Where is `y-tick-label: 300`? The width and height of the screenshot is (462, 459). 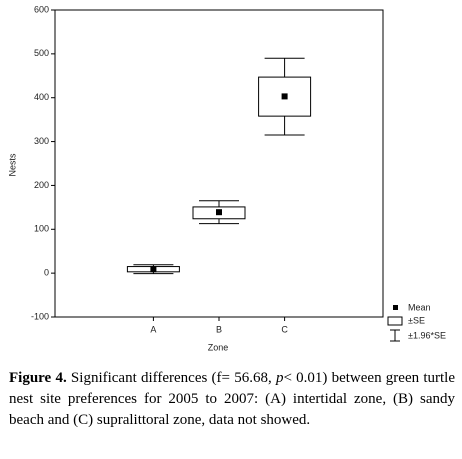 y-tick-label: 300 is located at coordinates (41, 141).